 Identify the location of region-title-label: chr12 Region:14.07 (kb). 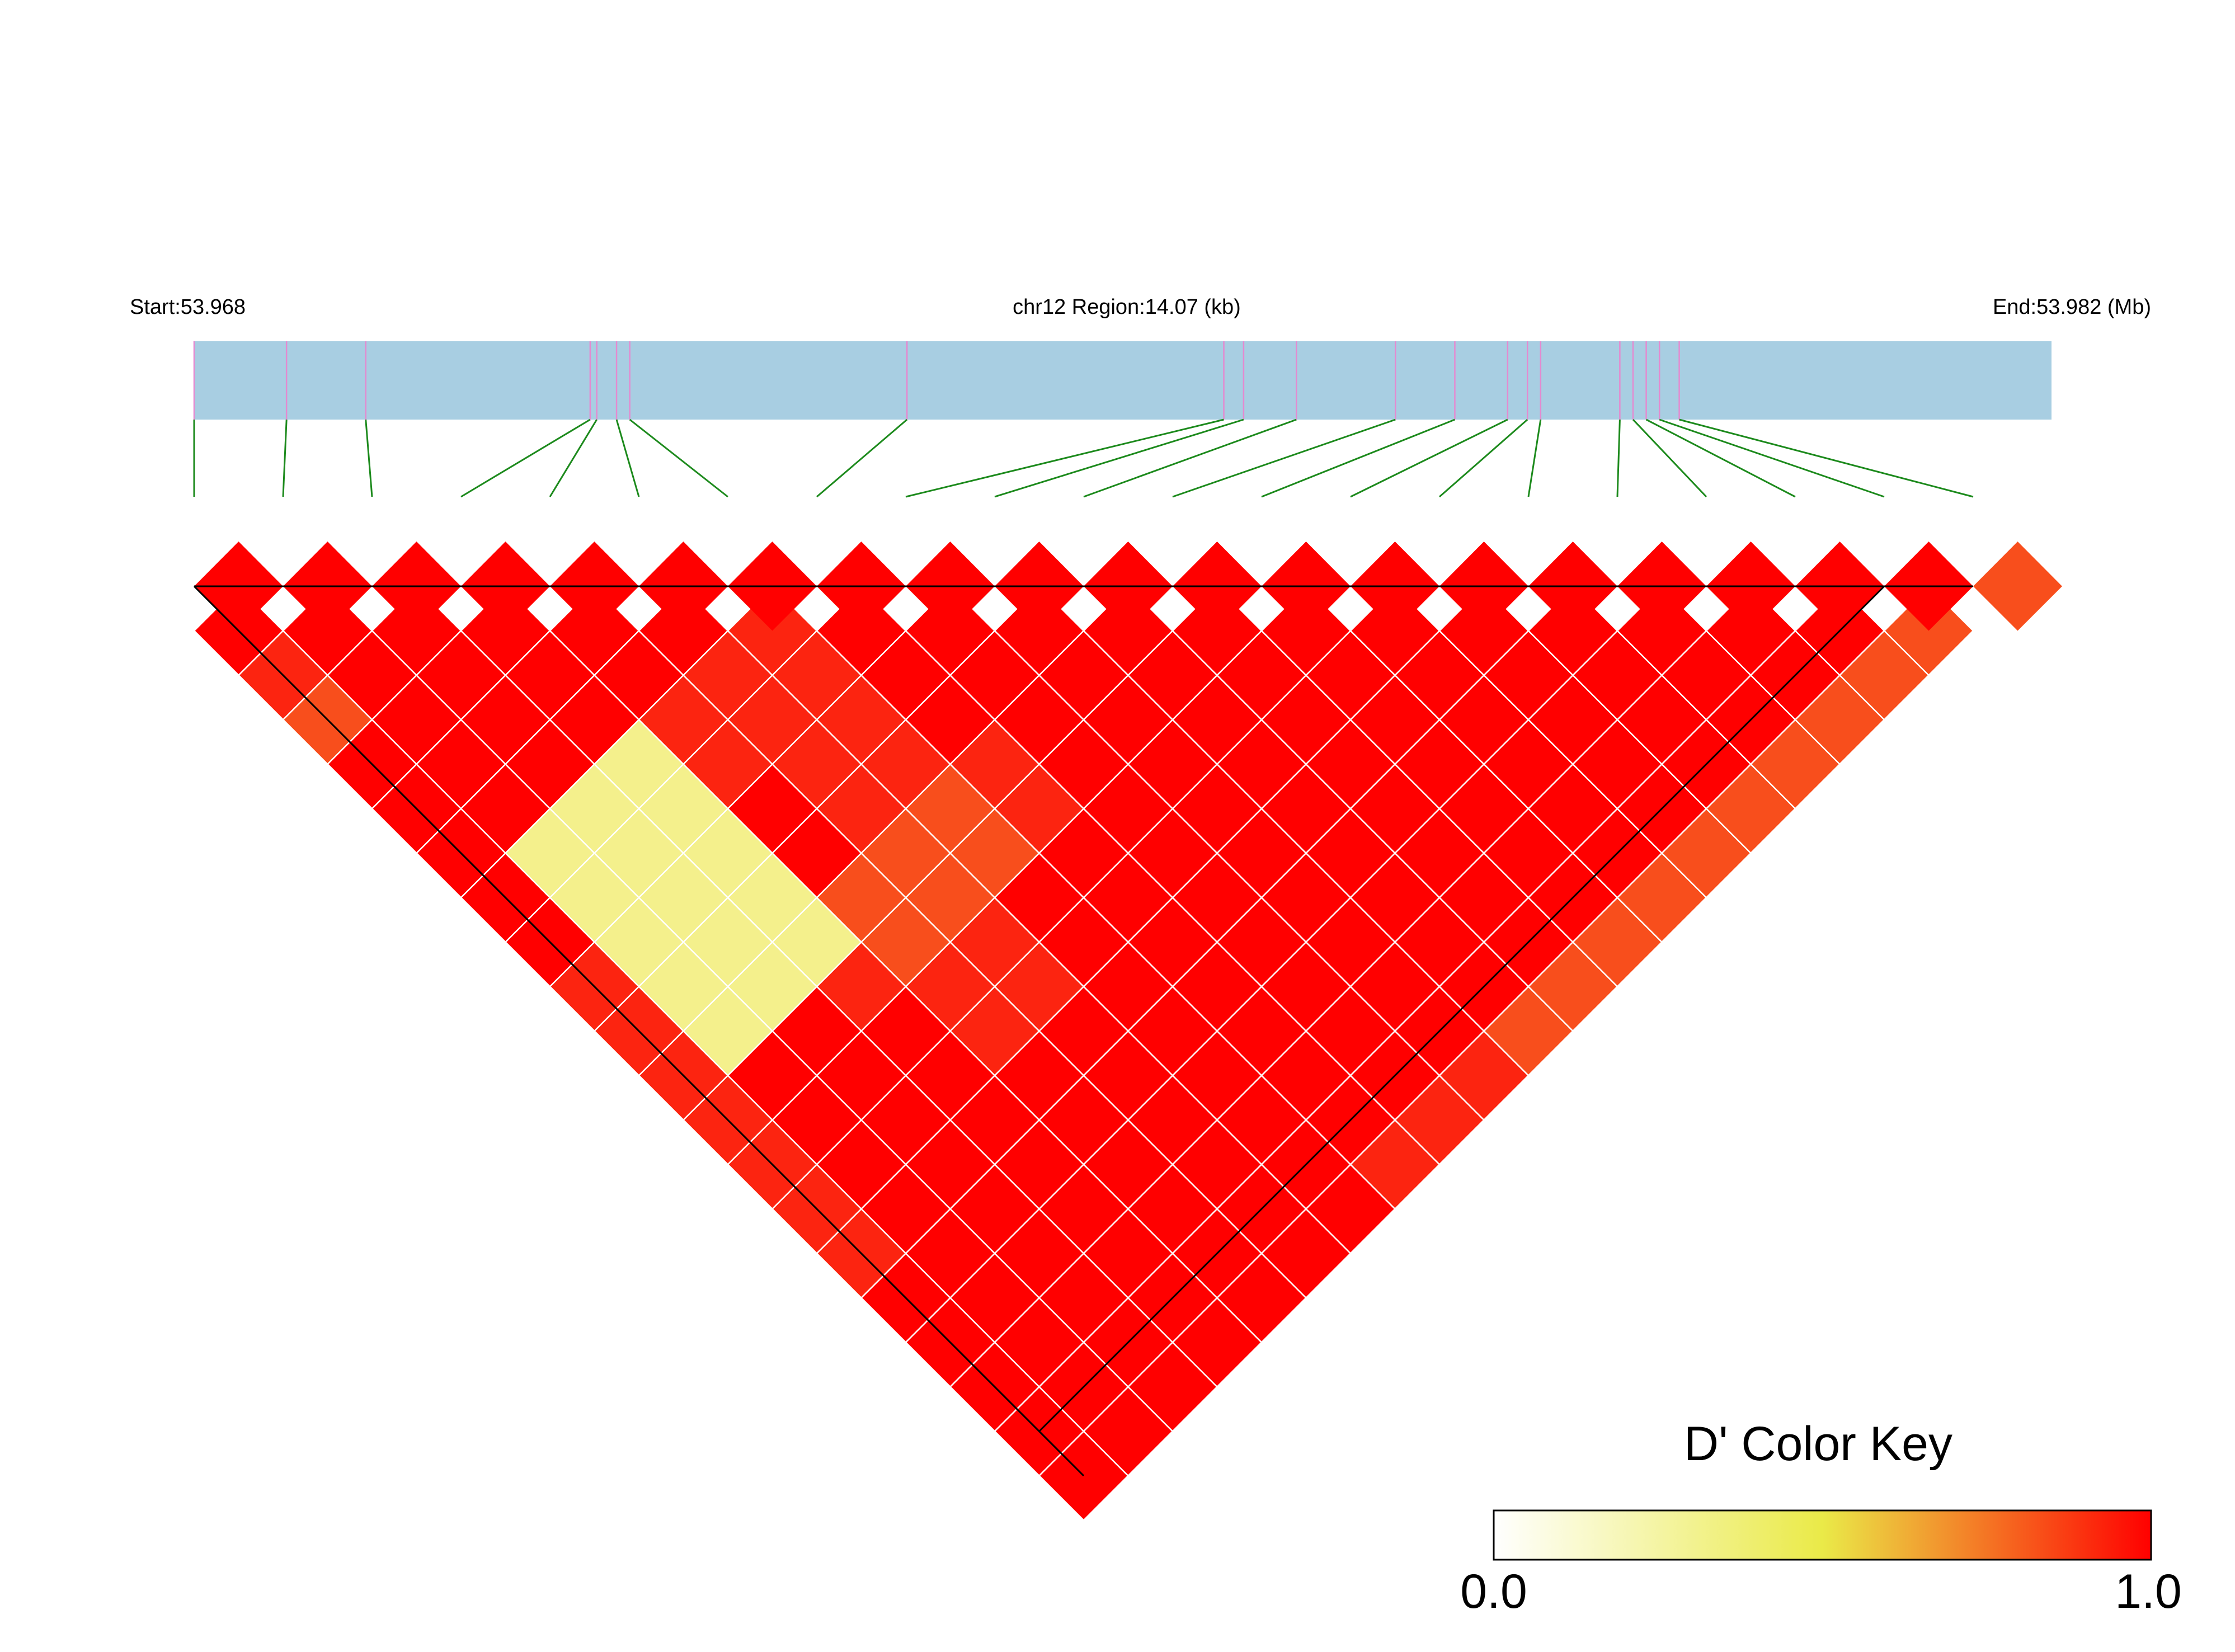
(1127, 307).